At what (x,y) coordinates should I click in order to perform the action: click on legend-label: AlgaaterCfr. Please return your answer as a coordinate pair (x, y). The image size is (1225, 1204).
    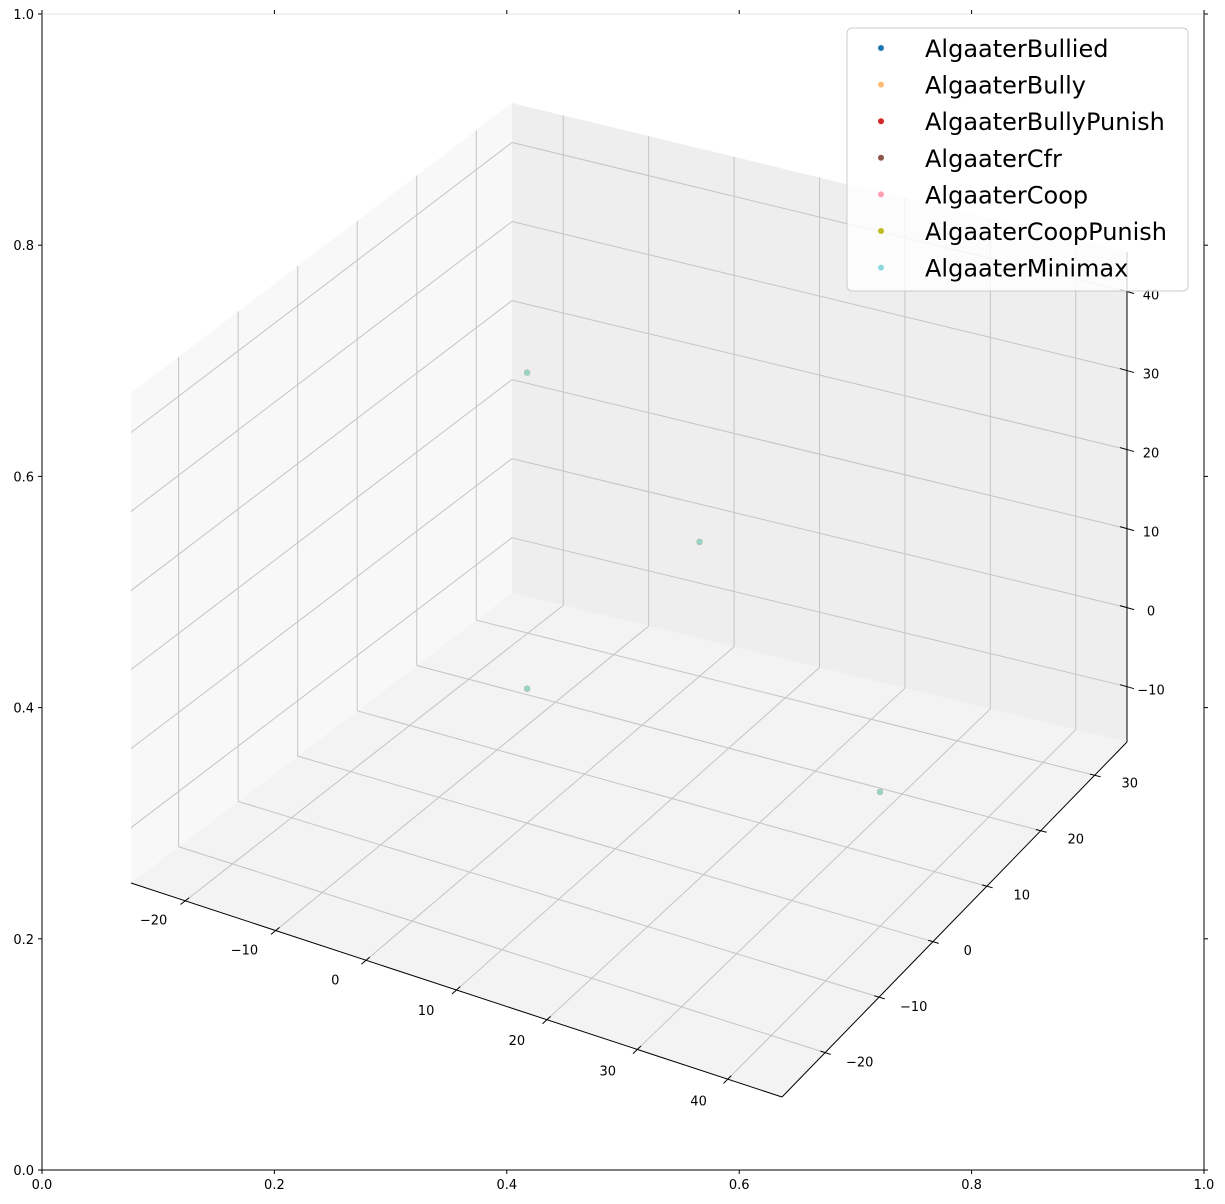
    Looking at the image, I should click on (993, 159).